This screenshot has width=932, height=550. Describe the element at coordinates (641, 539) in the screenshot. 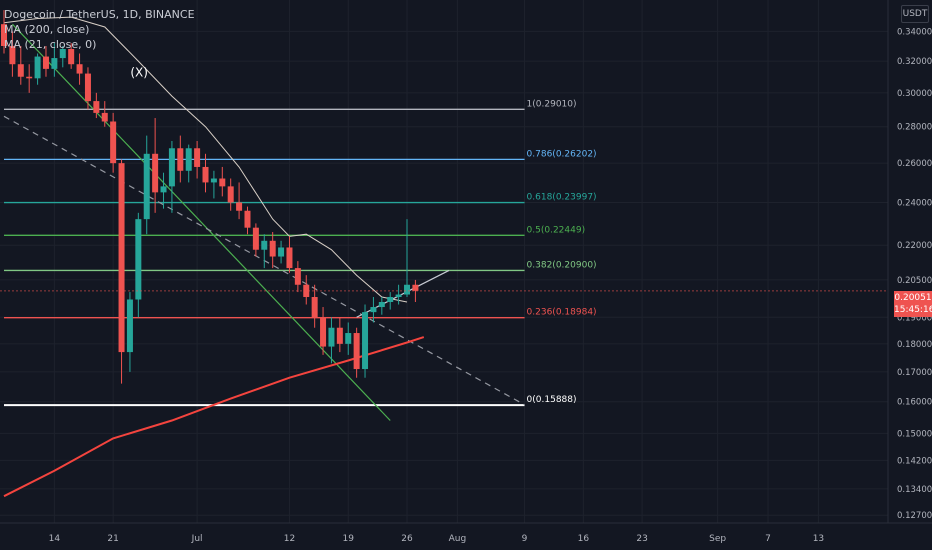

I see `time-tick-label: 23` at that location.